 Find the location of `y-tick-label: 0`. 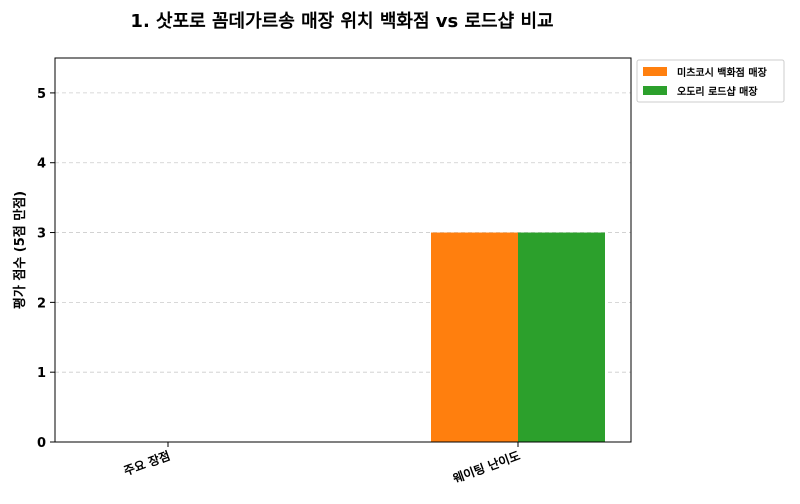

y-tick-label: 0 is located at coordinates (41, 443).